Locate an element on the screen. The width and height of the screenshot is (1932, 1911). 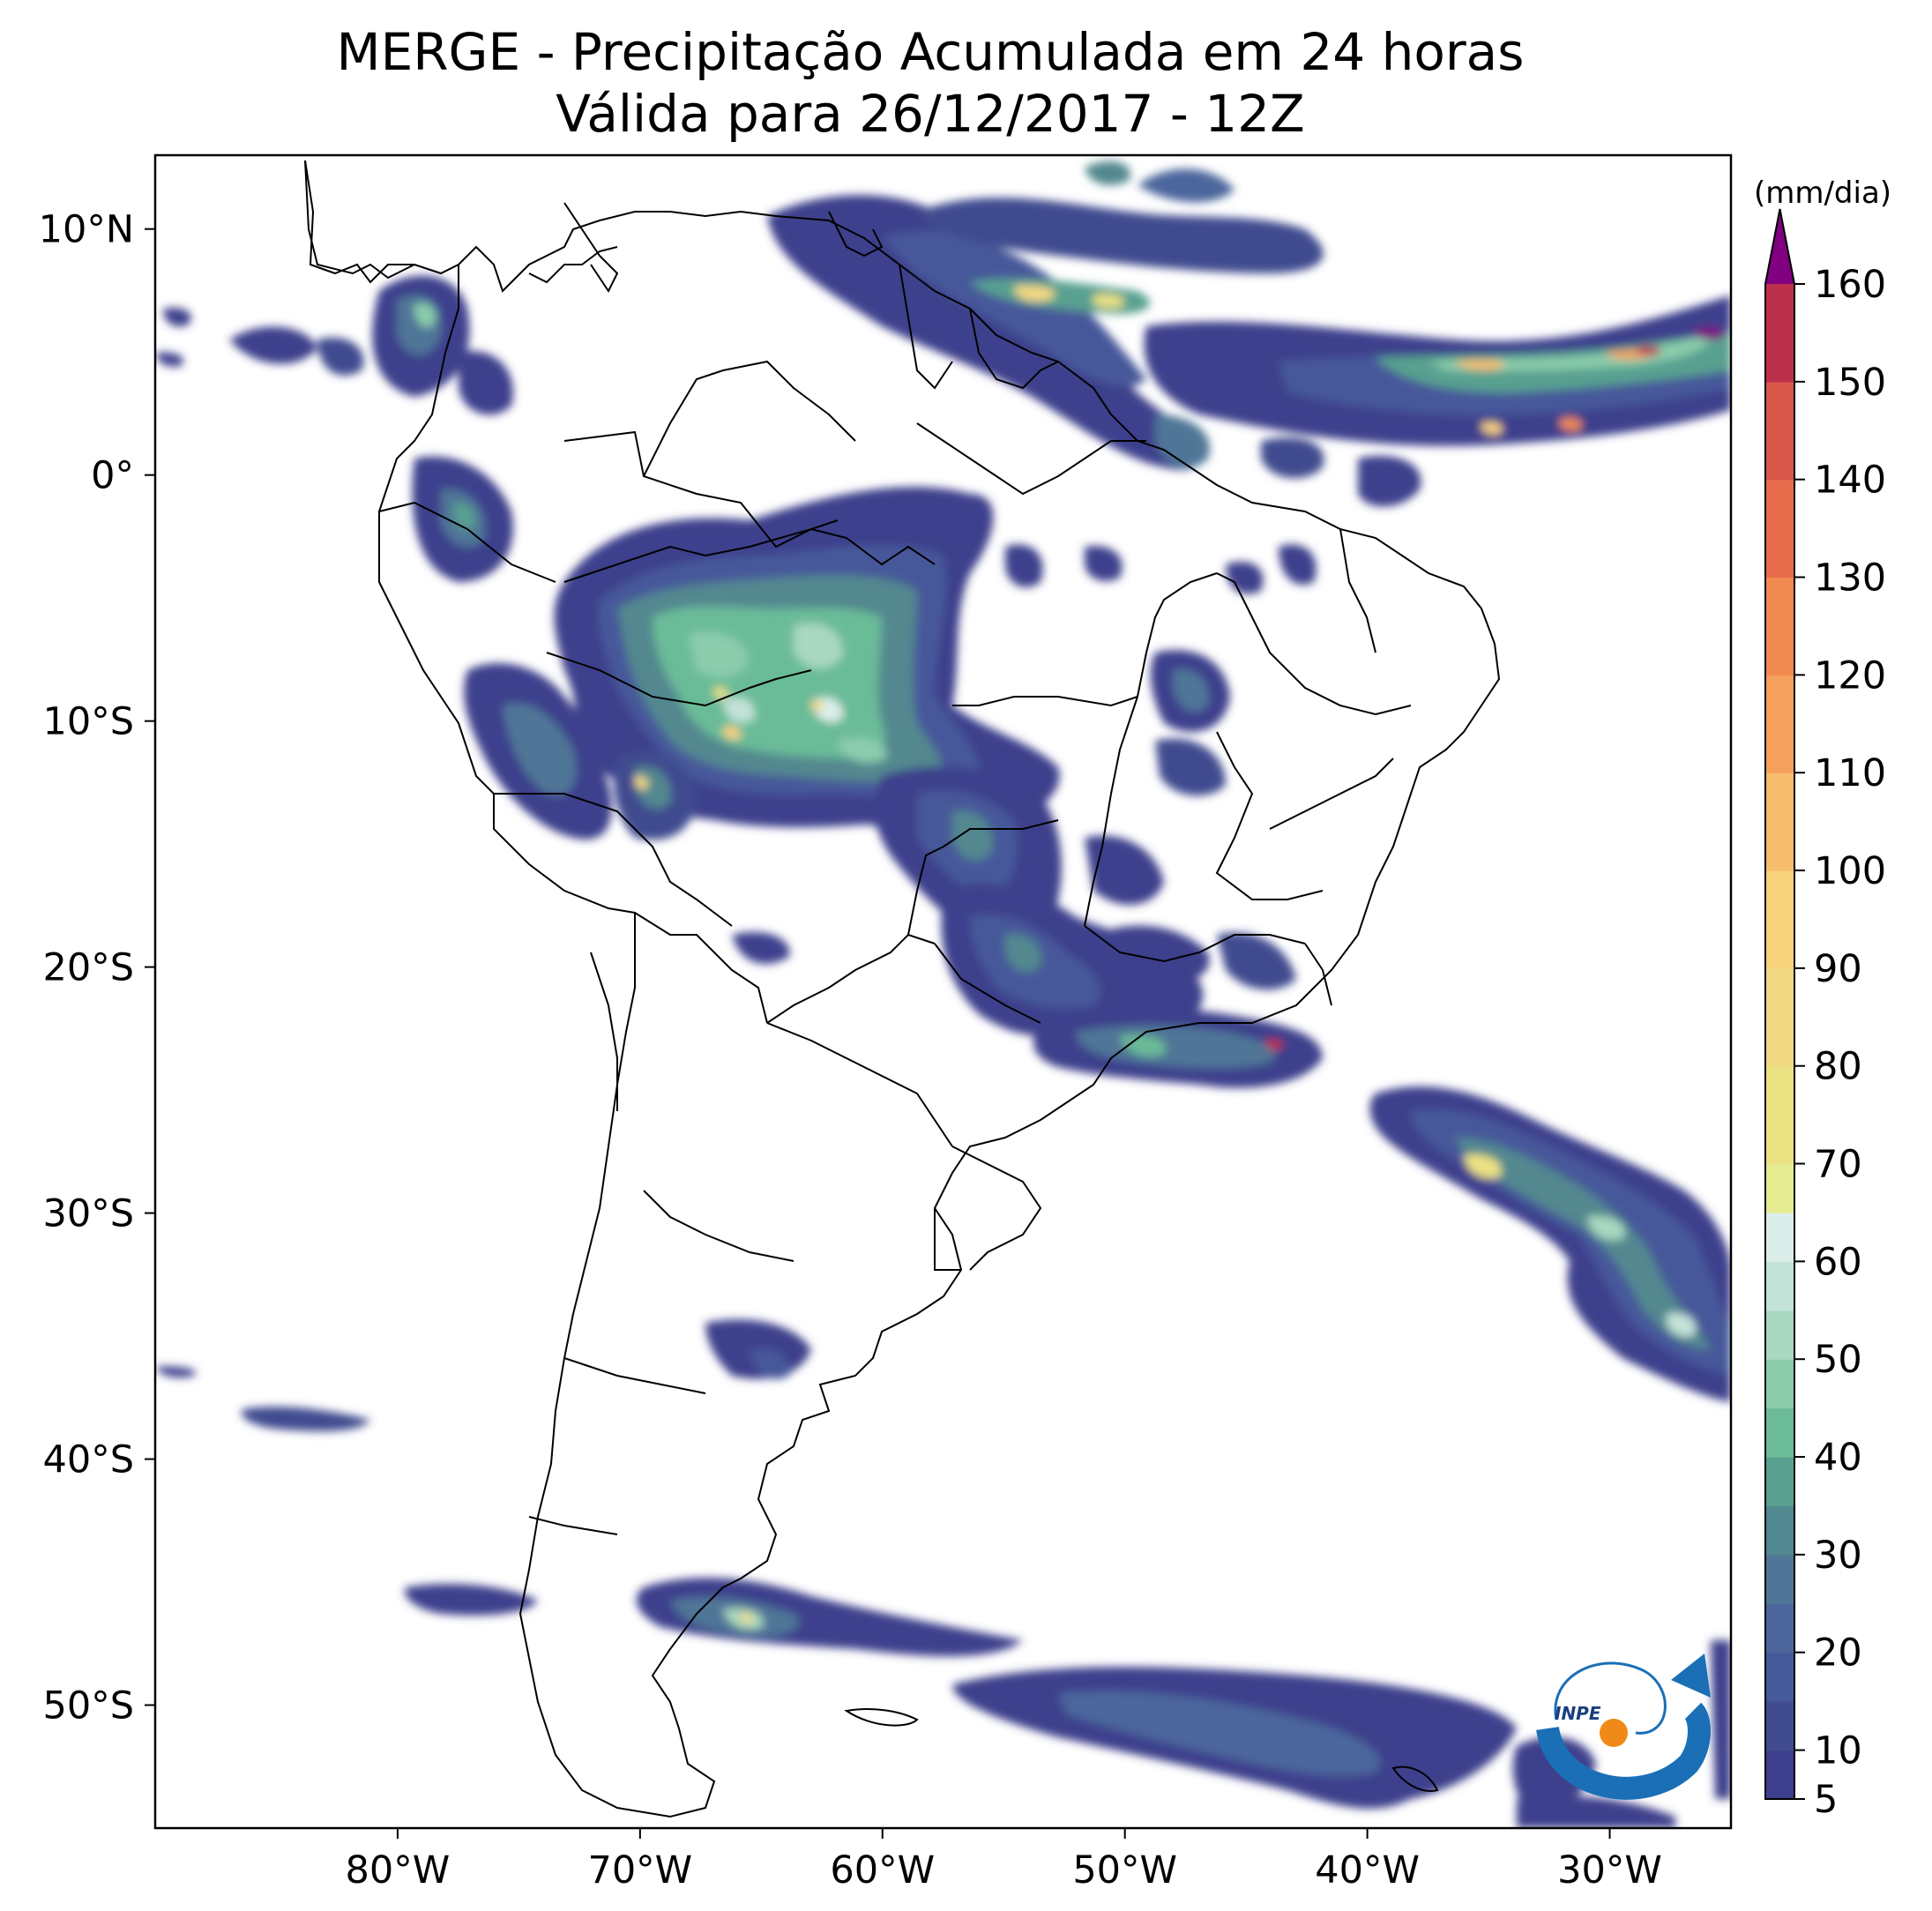
latitude-axis: 10°N 0° 10°S 20°S 30°S 40°S 50°S is located at coordinates (97, 968).